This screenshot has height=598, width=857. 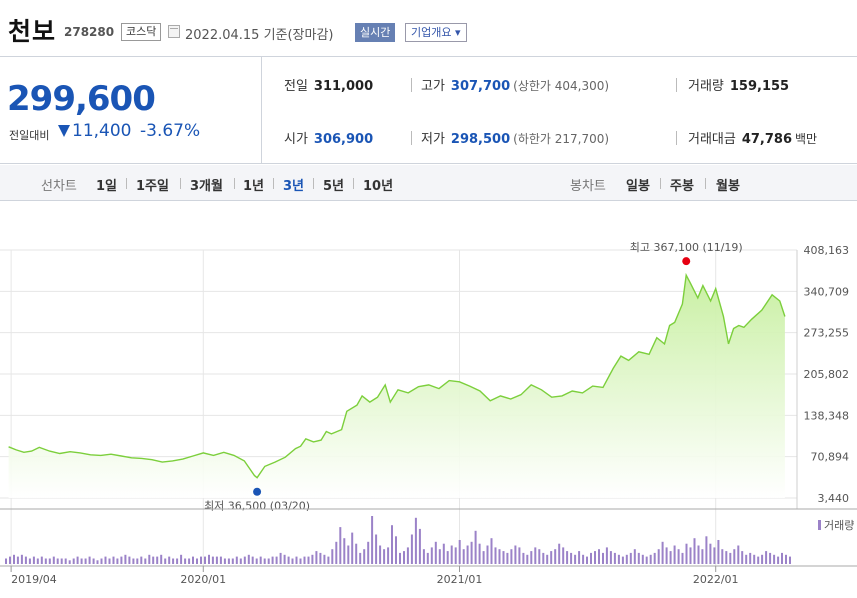 What do you see at coordinates (638, 186) in the screenshot?
I see `candle-daily: 일봉` at bounding box center [638, 186].